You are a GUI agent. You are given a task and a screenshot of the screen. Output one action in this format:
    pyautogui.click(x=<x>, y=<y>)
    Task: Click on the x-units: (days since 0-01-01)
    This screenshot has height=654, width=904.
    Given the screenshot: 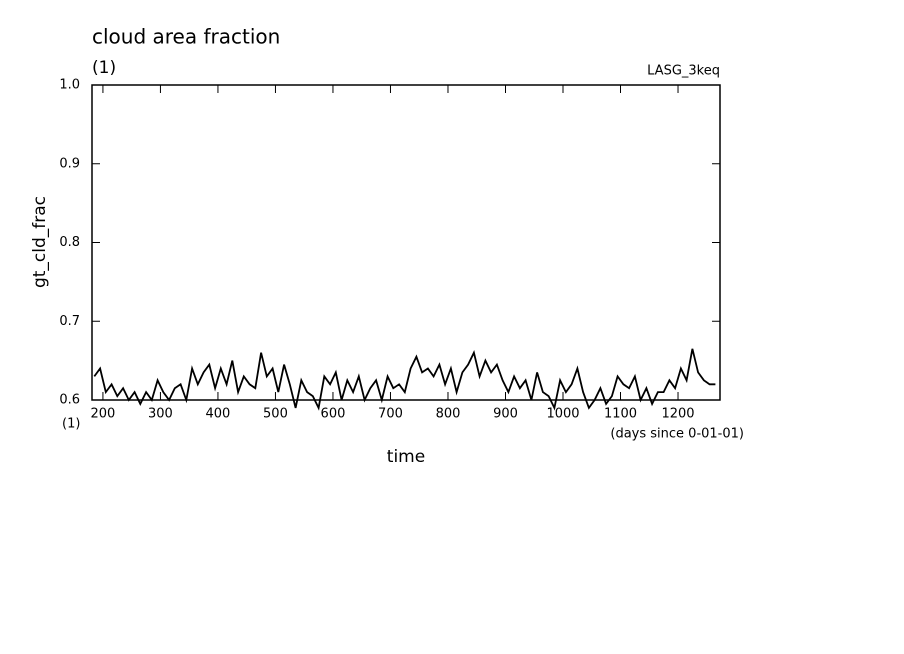 What is the action you would take?
    pyautogui.click(x=677, y=434)
    